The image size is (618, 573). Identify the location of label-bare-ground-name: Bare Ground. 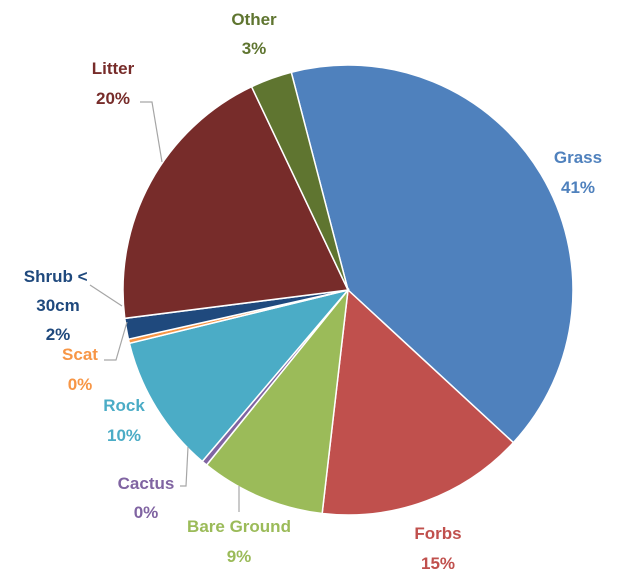
(239, 526).